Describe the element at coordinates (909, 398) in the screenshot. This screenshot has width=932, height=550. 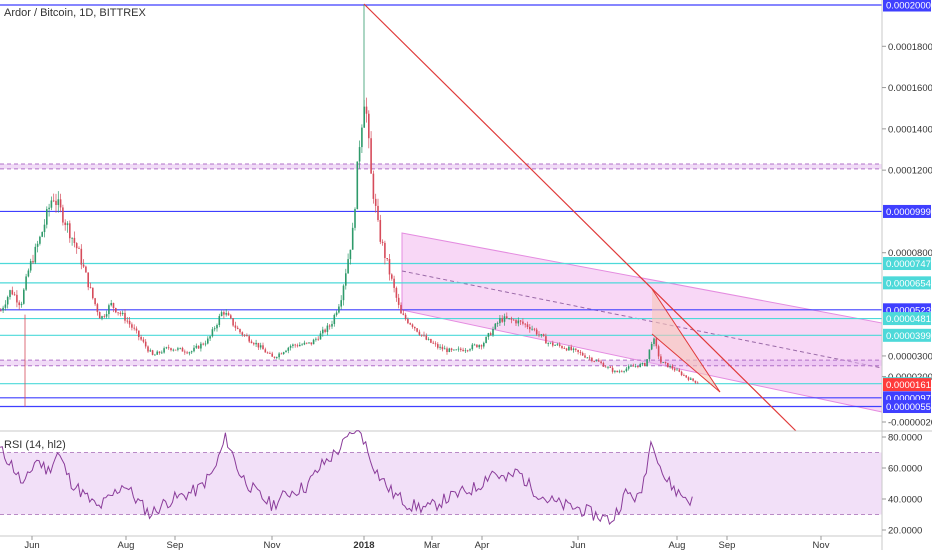
I see `level-price-label: 0.00000971` at that location.